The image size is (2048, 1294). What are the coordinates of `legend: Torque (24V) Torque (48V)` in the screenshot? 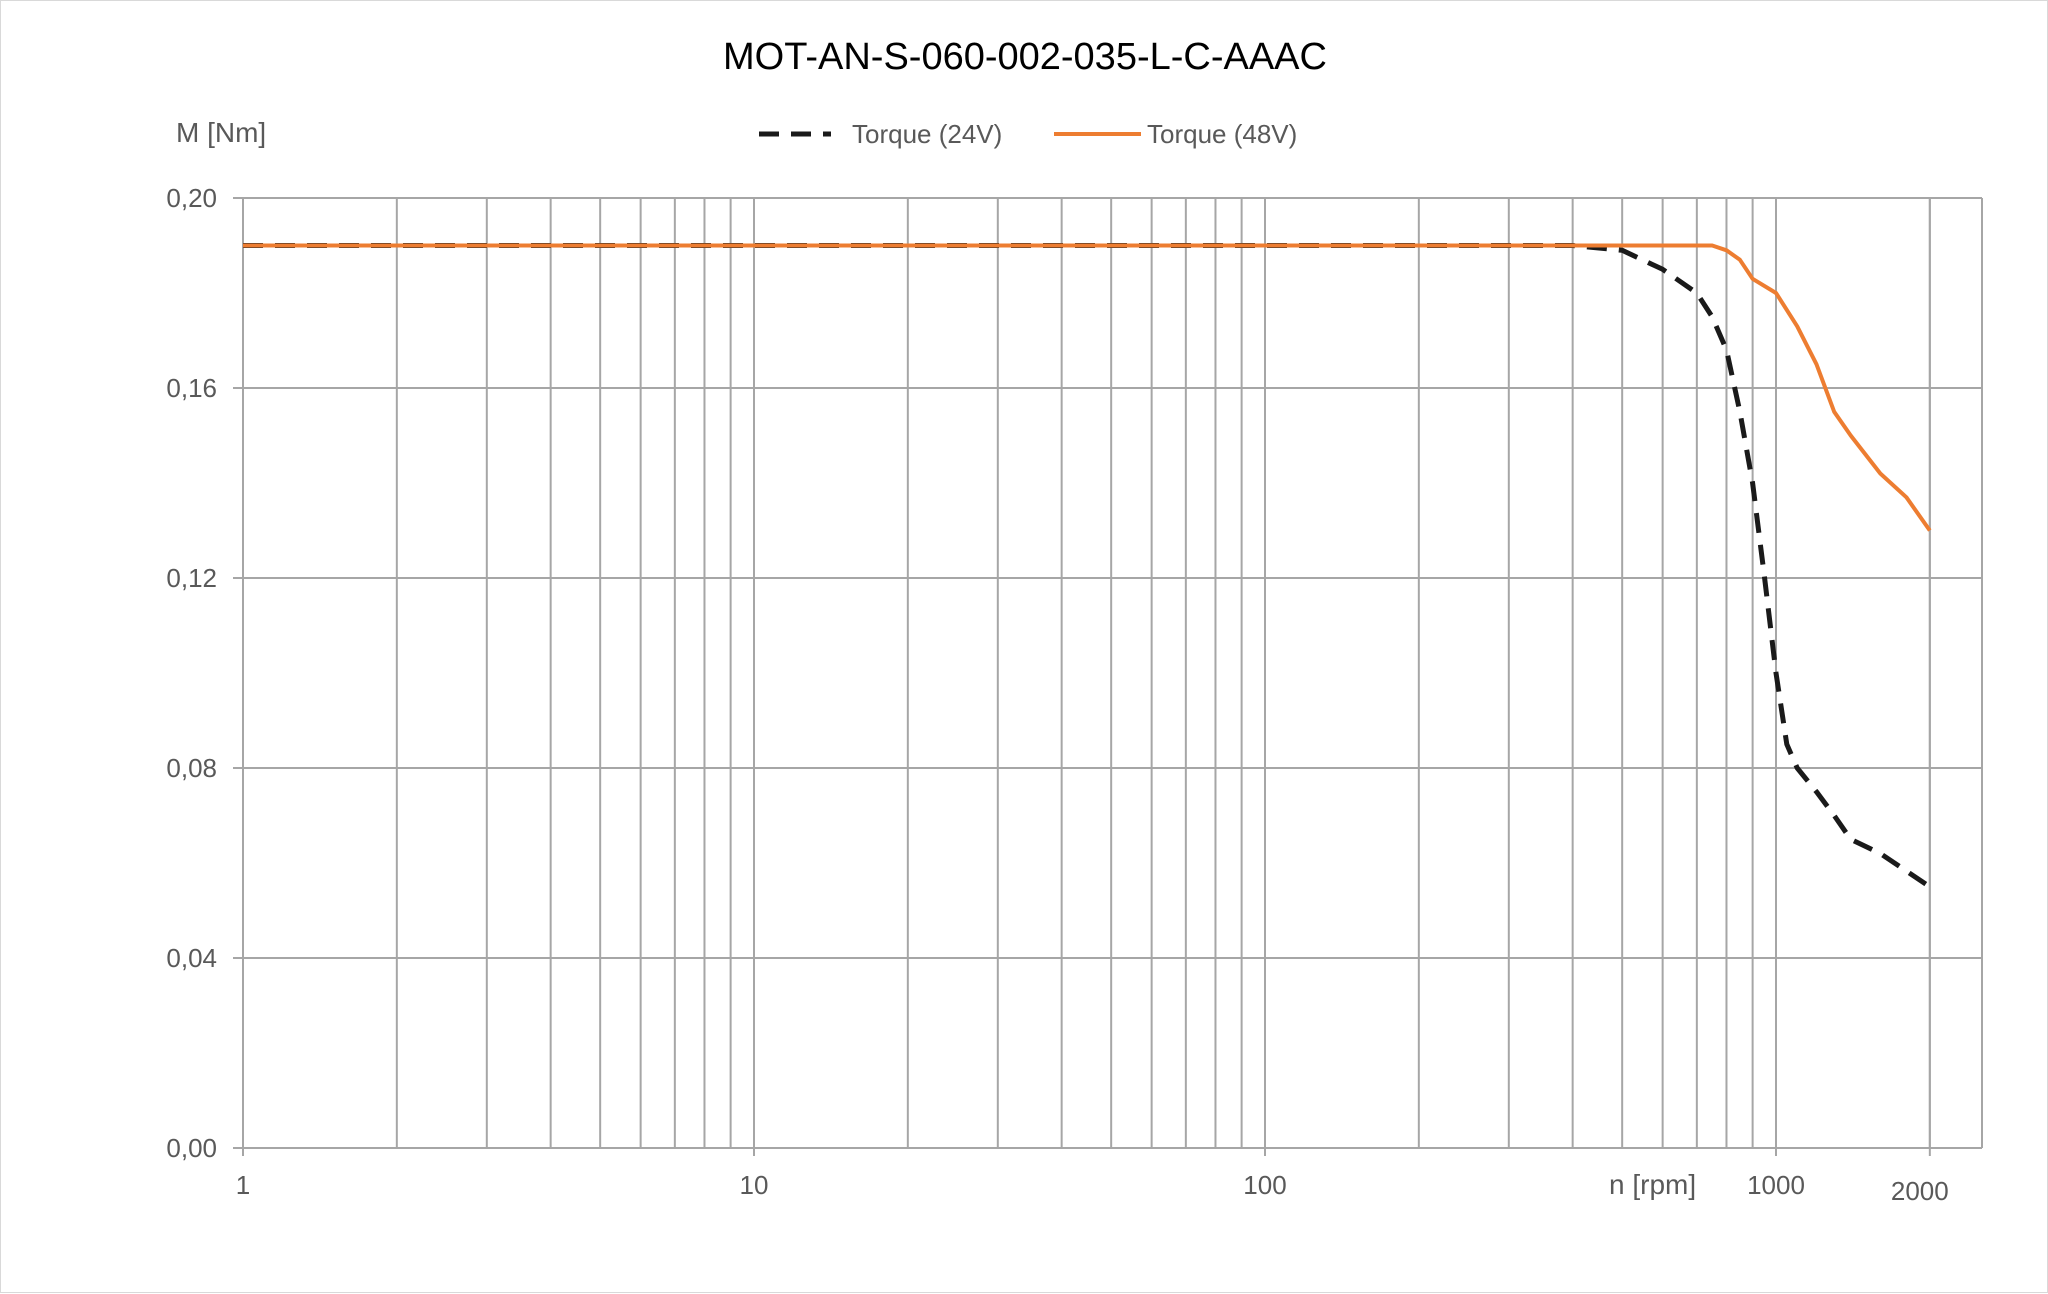 It's located at (1028, 134).